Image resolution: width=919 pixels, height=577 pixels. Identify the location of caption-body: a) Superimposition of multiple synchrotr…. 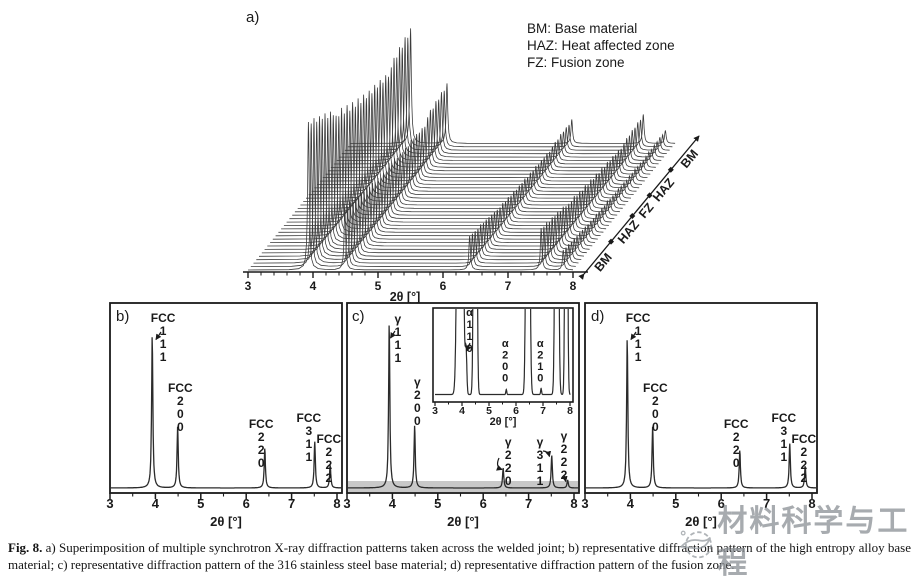
(459, 556).